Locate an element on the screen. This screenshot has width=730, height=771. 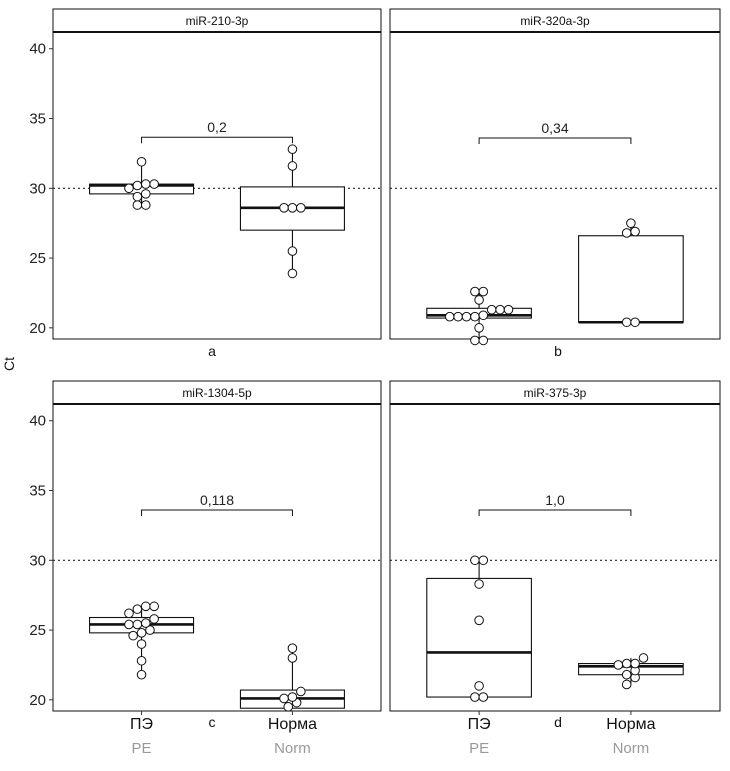
x-tick-label-english: PE is located at coordinates (142, 748).